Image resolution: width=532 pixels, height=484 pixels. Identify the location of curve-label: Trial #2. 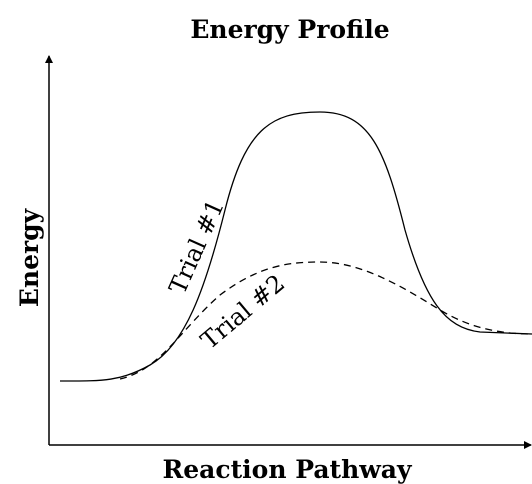
(242, 312).